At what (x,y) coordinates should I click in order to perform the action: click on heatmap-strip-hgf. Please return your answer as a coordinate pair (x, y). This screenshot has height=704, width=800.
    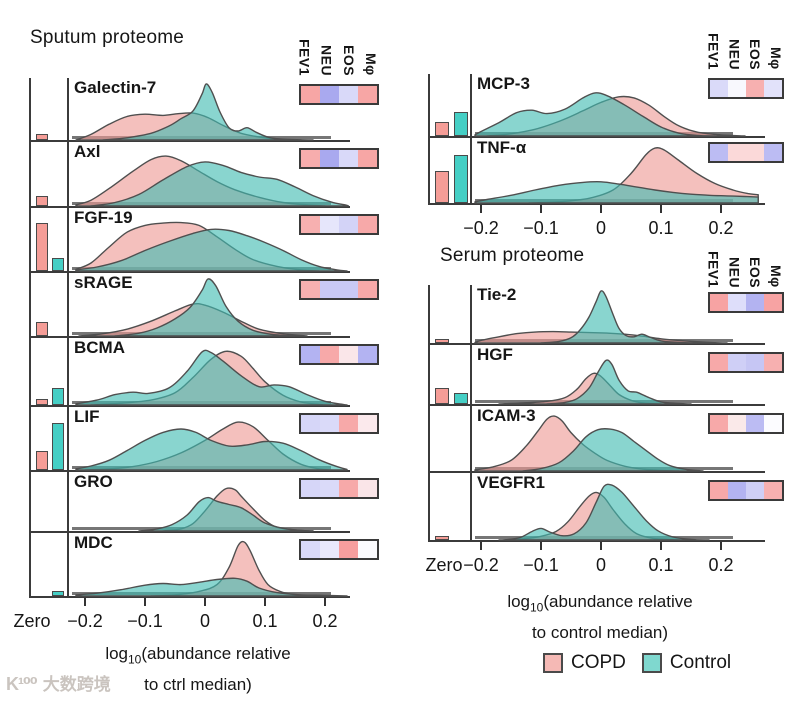
    Looking at the image, I should click on (746, 362).